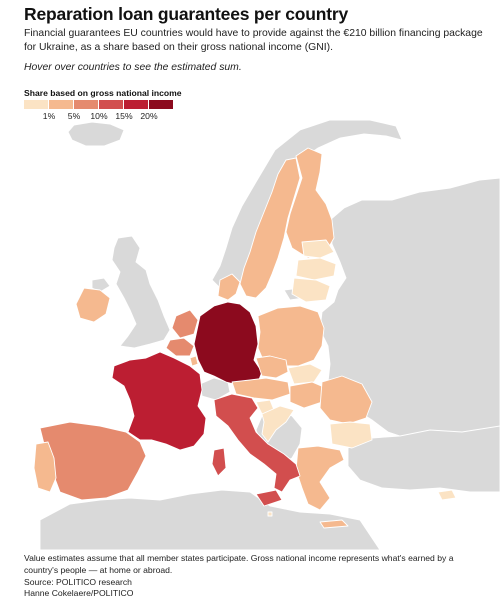 Image resolution: width=500 pixels, height=600 pixels. What do you see at coordinates (45, 467) in the screenshot?
I see `map-country-portugal: Portugal` at bounding box center [45, 467].